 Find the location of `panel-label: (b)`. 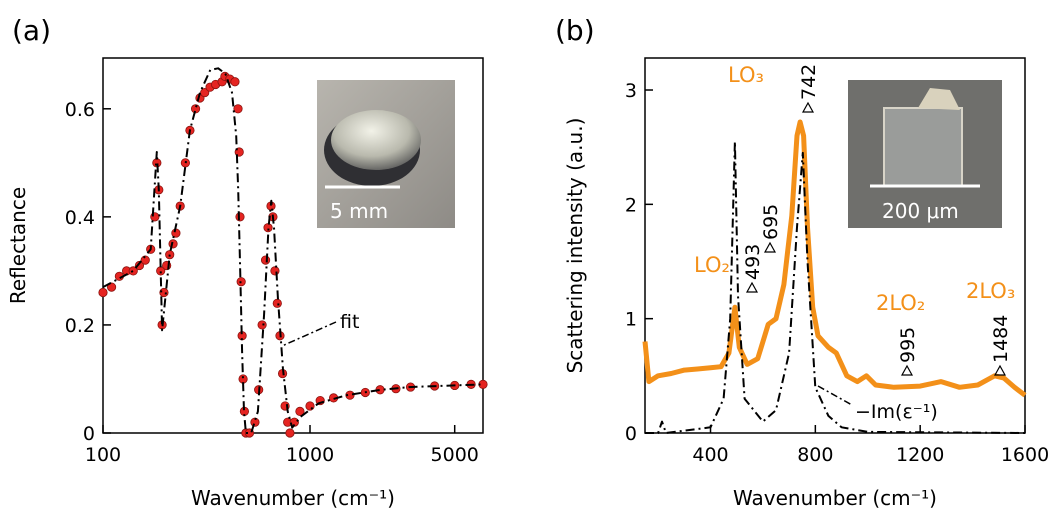

panel-label: (b) is located at coordinates (575, 30).